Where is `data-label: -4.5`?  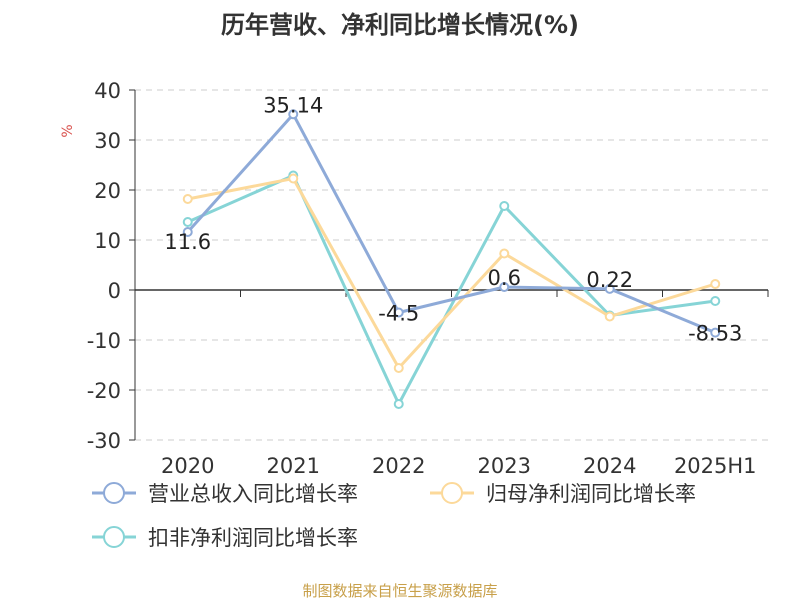
data-label: -4.5 is located at coordinates (398, 314).